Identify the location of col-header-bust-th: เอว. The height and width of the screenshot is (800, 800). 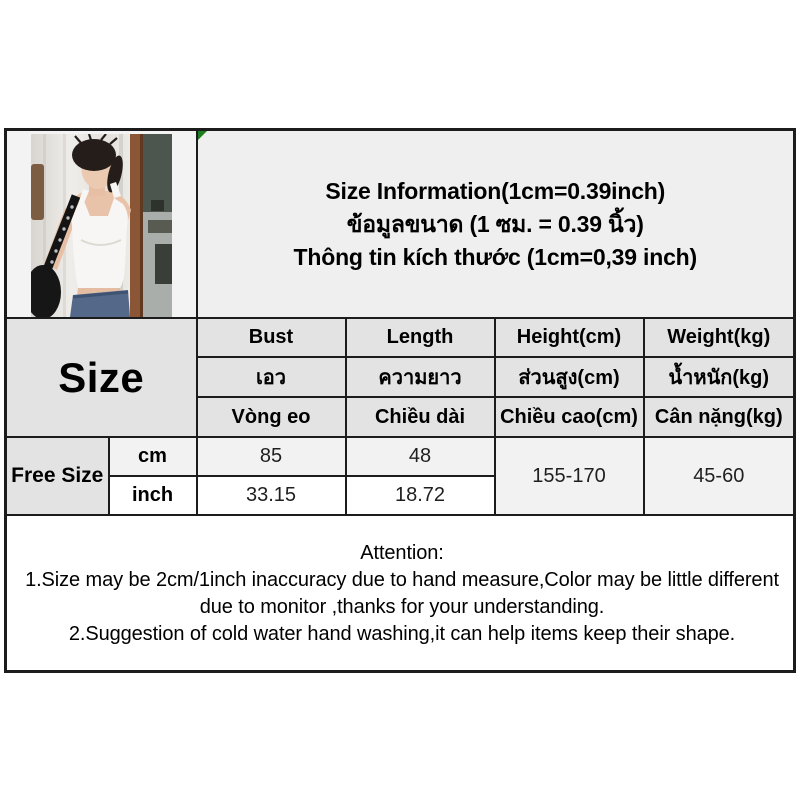
(271, 377).